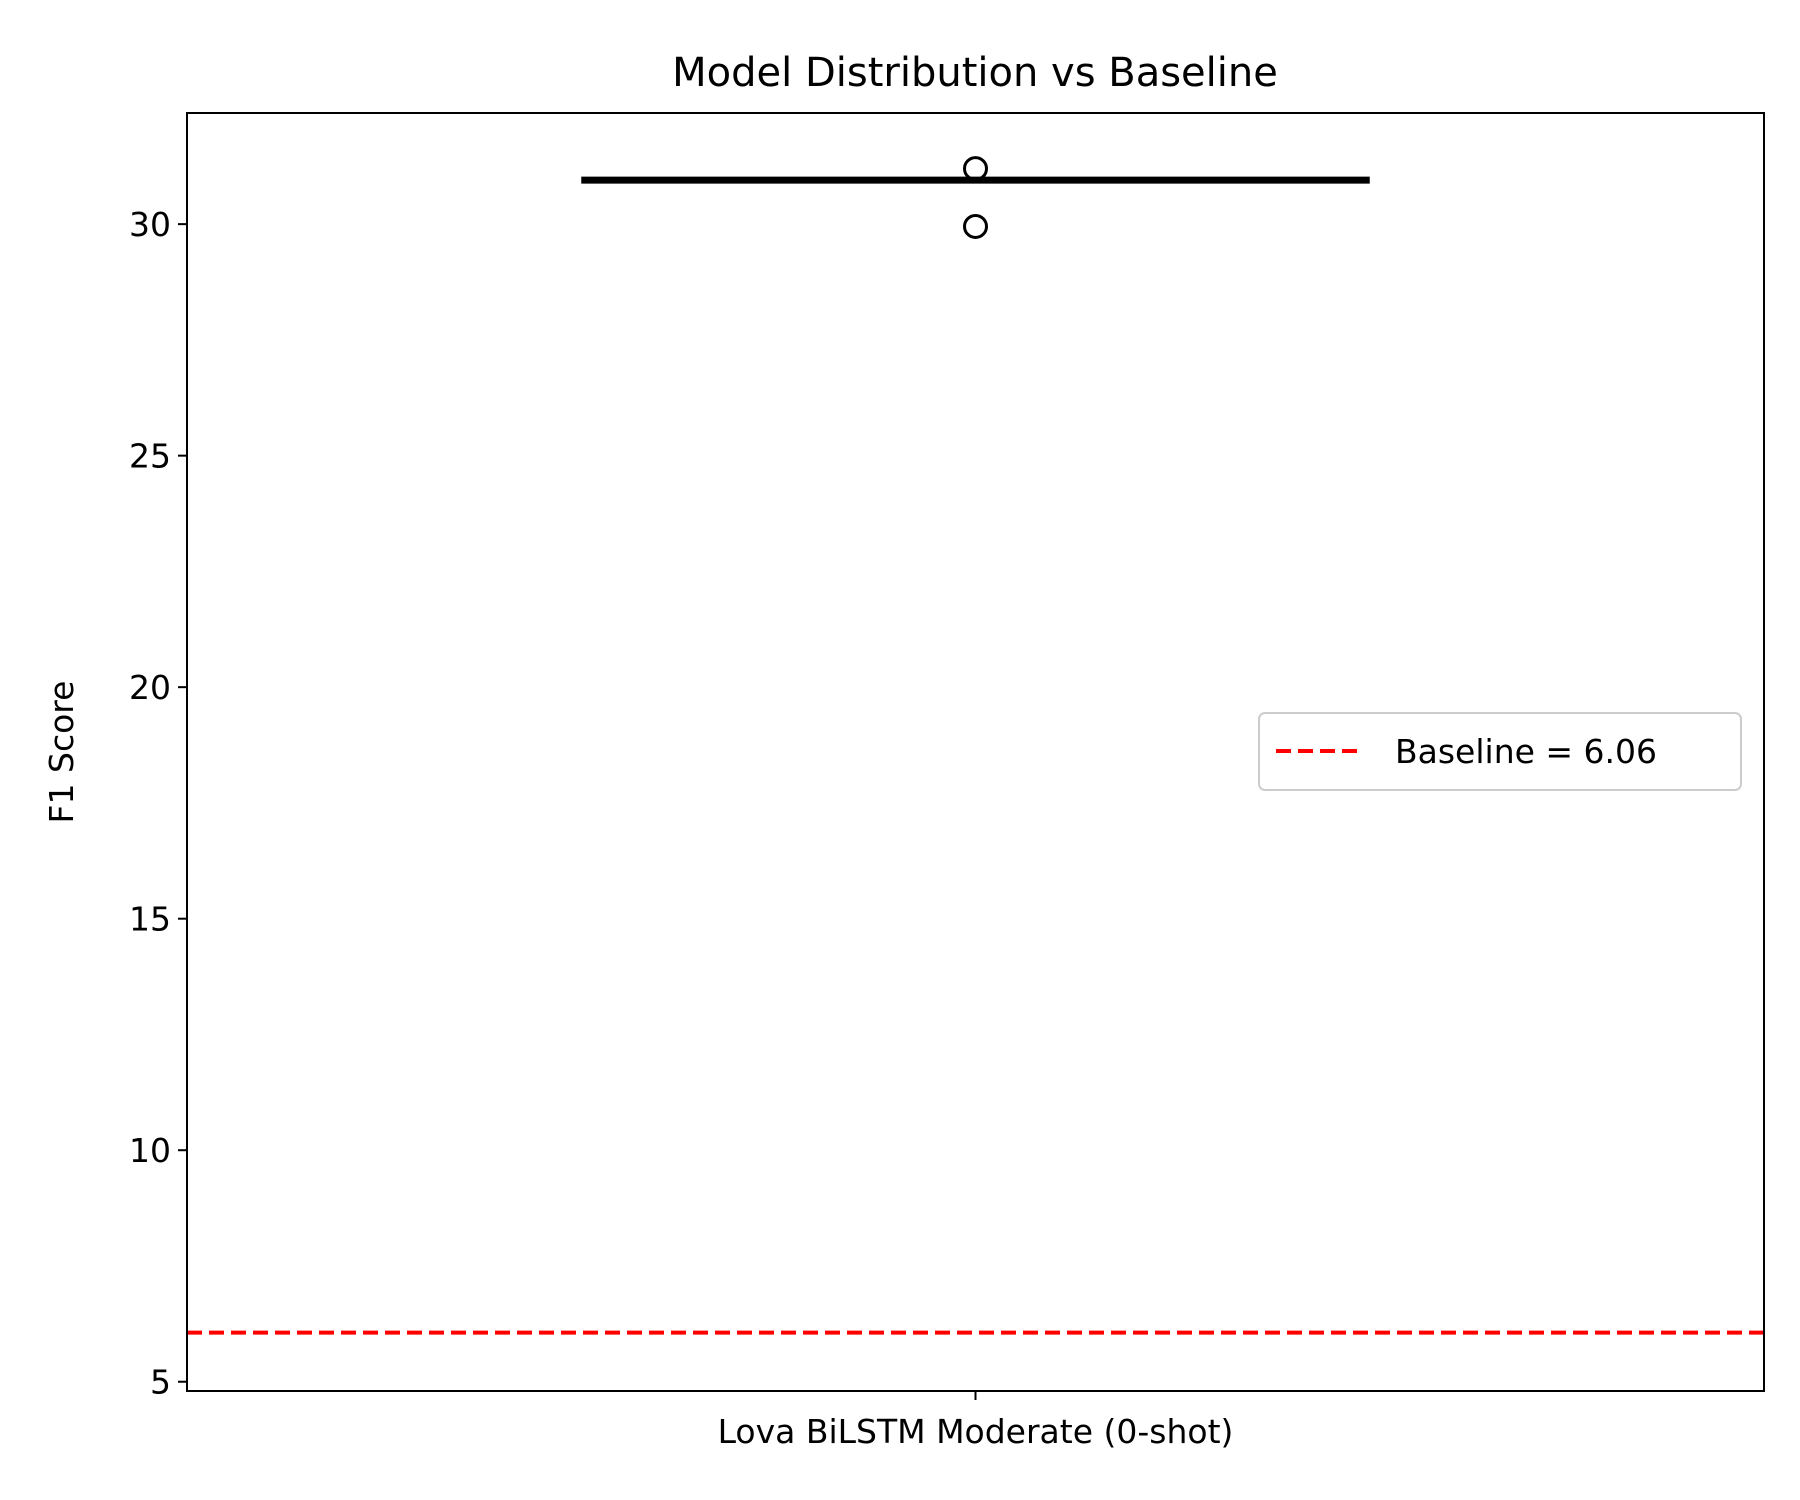  What do you see at coordinates (150, 224) in the screenshot?
I see `y-tick-label: 30` at bounding box center [150, 224].